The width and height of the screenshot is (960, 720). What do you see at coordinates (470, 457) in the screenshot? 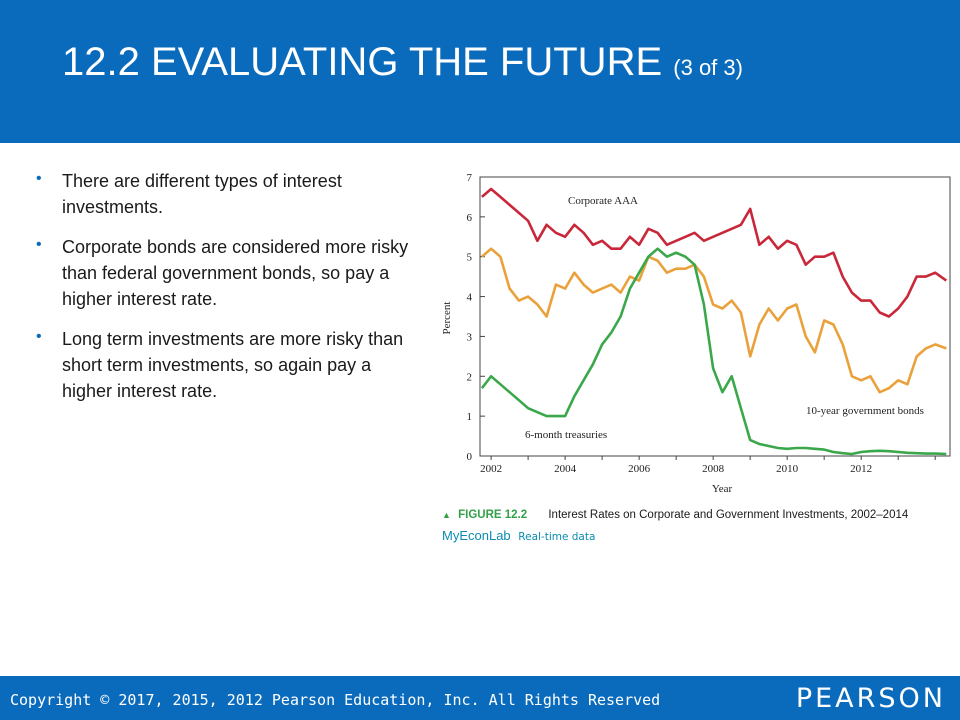
I see `y-tick-label: 0` at bounding box center [470, 457].